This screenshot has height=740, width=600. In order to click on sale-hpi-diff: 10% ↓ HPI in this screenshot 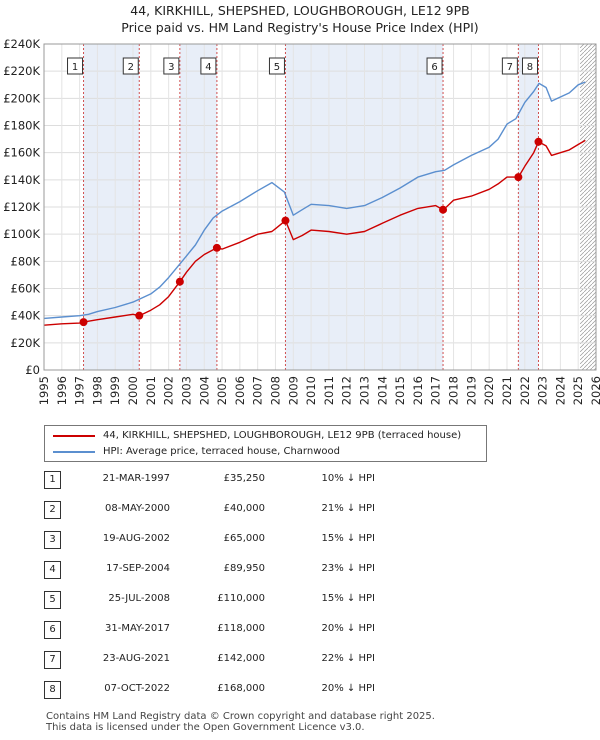, I will do `click(348, 478)`.